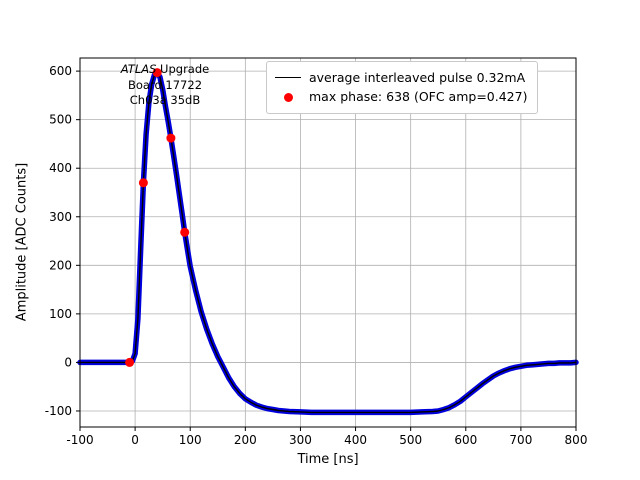 This screenshot has width=640, height=480. What do you see at coordinates (60, 265) in the screenshot?
I see `y-tick-label: 200` at bounding box center [60, 265].